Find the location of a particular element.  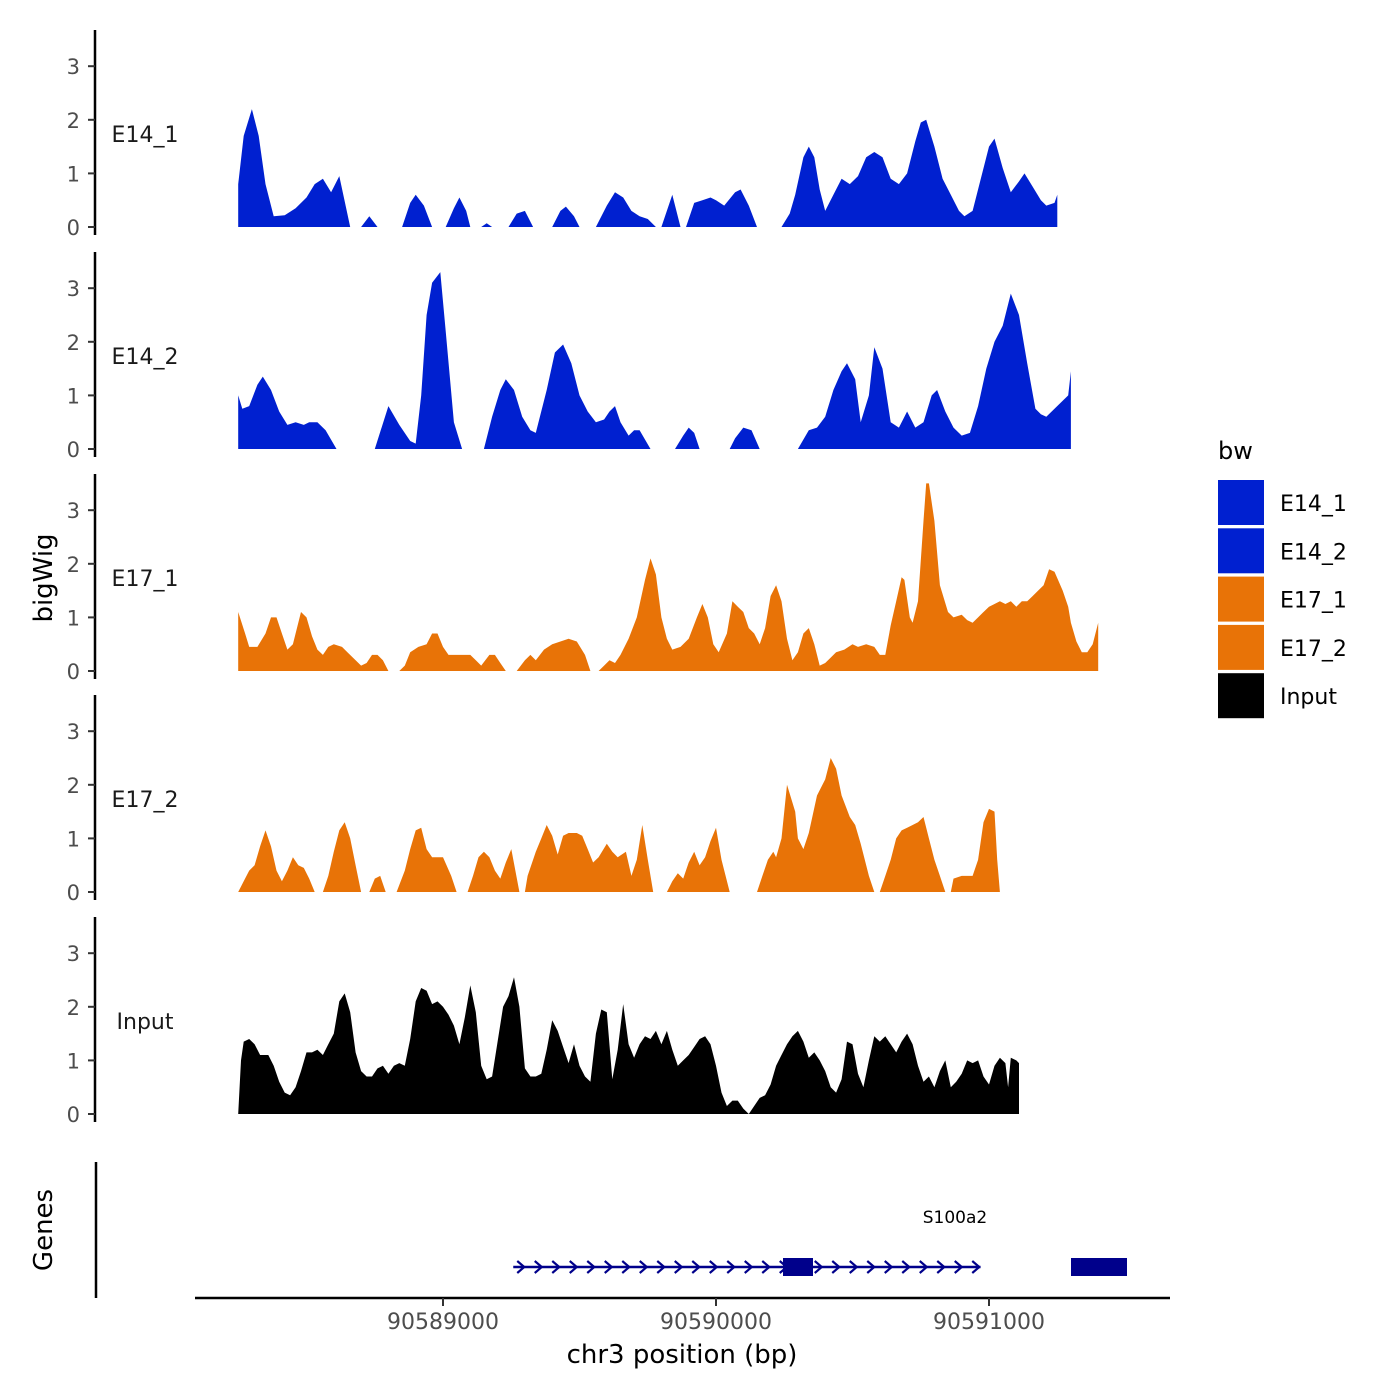

x-axis-title: chr3 position (bp) is located at coordinates (682, 1355).